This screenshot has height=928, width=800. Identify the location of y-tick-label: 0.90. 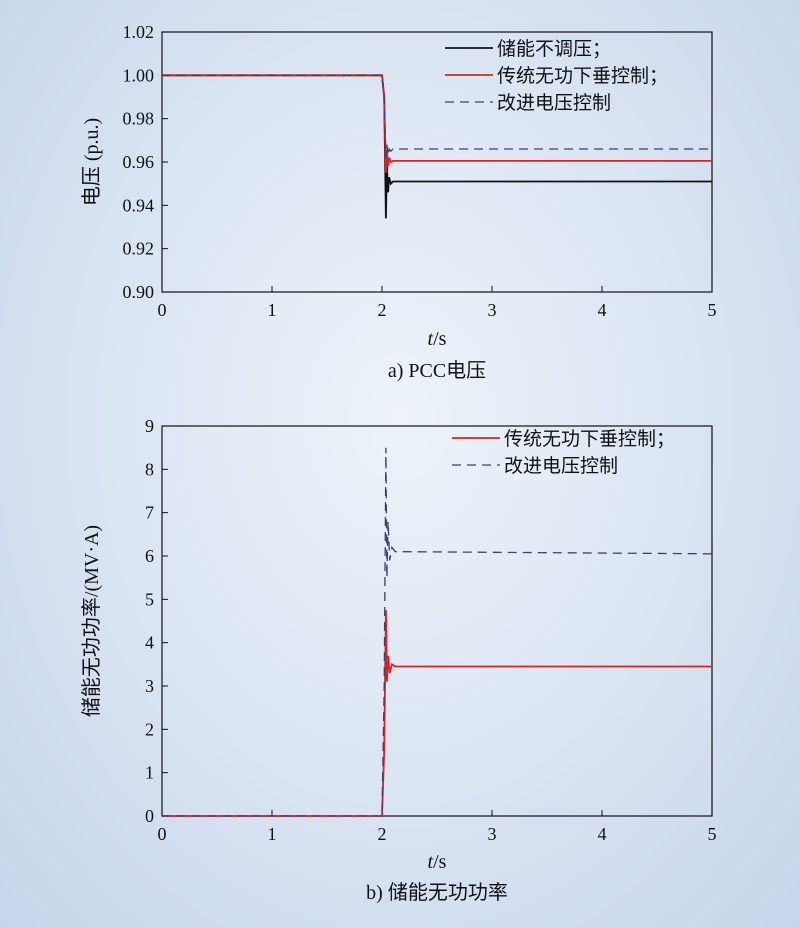
(139, 292).